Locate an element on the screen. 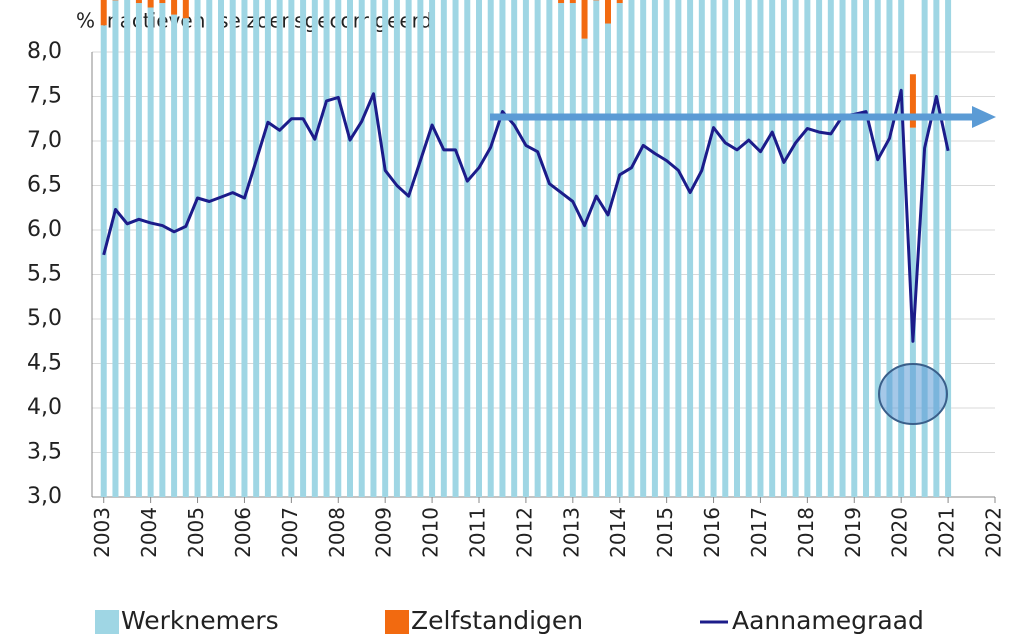 The width and height of the screenshot is (1013, 638). x-tick-label: 2021 is located at coordinates (947, 532).